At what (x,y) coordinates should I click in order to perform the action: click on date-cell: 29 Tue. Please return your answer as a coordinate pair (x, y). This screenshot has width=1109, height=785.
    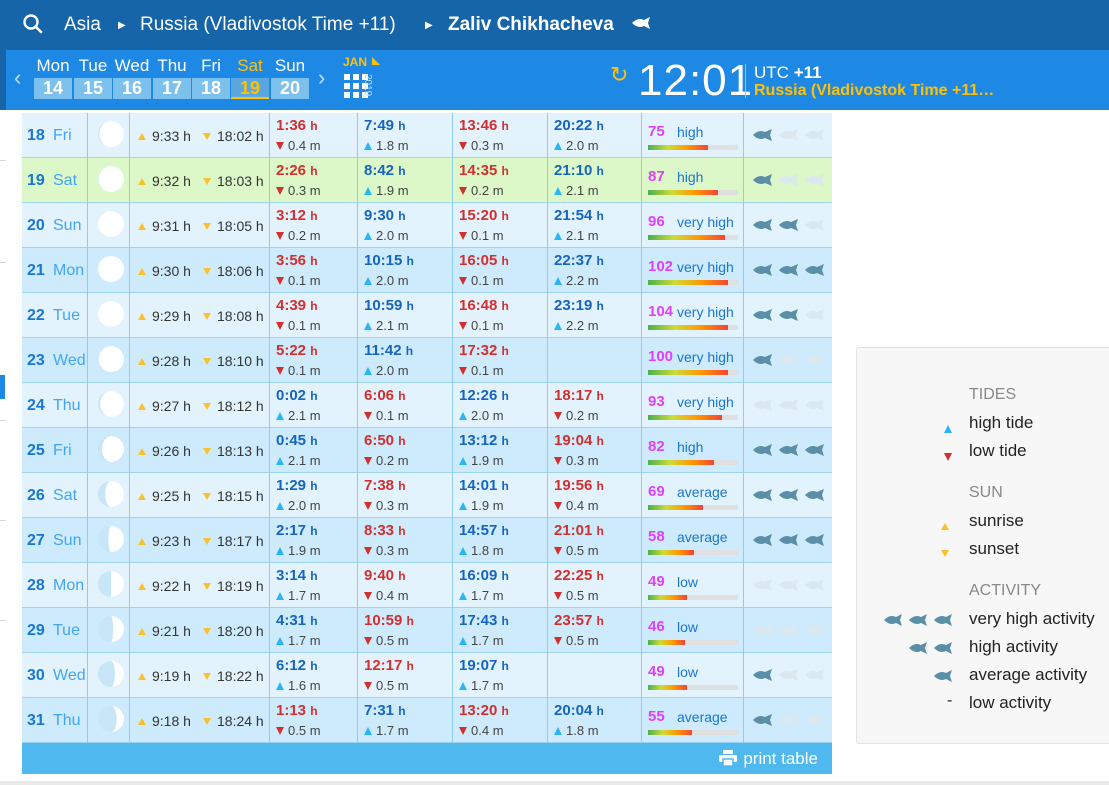
    Looking at the image, I should click on (55, 630).